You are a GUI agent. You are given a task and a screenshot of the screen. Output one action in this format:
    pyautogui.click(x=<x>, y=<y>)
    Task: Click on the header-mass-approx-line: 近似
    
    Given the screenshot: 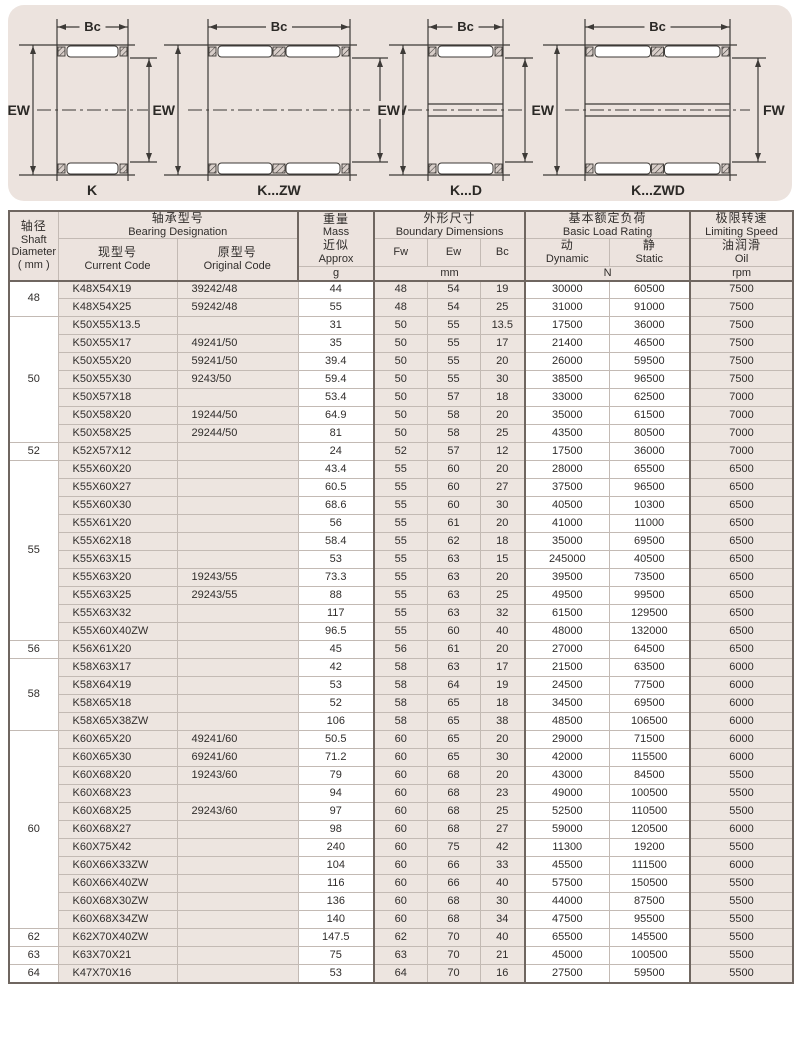 What is the action you would take?
    pyautogui.click(x=336, y=244)
    